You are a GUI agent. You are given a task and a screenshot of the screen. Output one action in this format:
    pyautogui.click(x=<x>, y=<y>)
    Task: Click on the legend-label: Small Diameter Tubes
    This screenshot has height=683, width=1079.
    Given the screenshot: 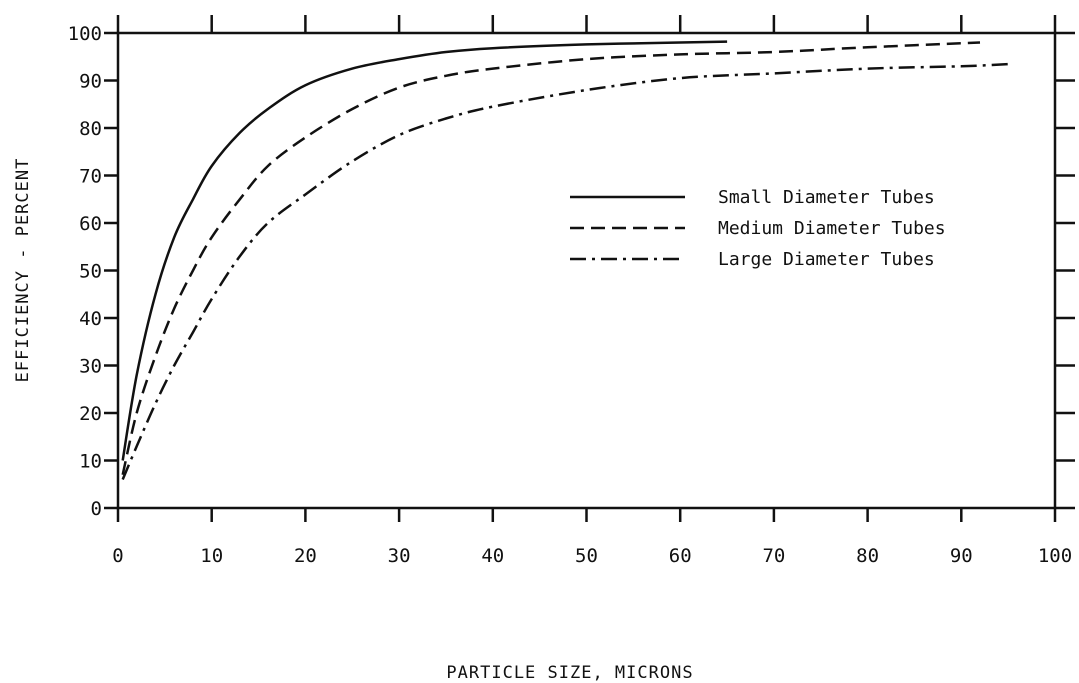 What is the action you would take?
    pyautogui.click(x=826, y=197)
    